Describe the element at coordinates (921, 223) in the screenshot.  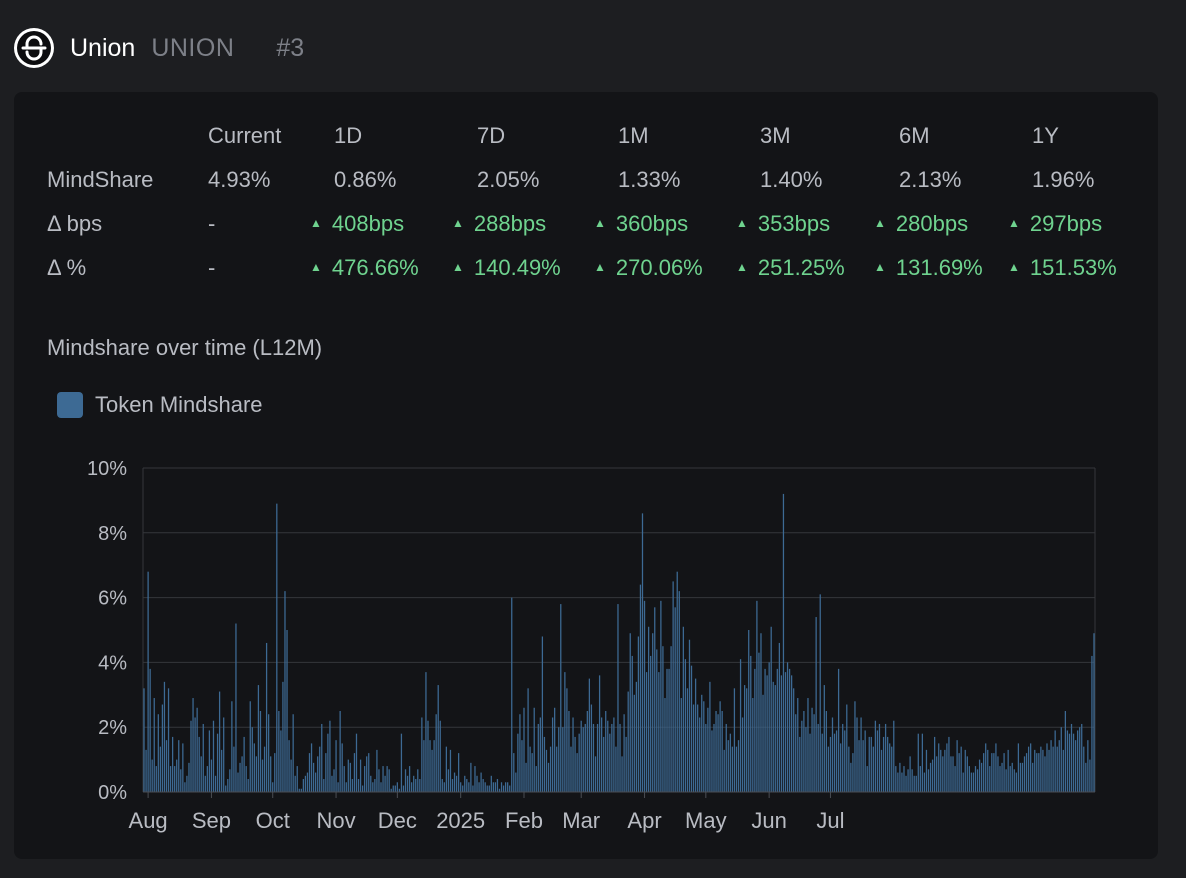
I see `delta-bps-6m: ▲ 280bps` at that location.